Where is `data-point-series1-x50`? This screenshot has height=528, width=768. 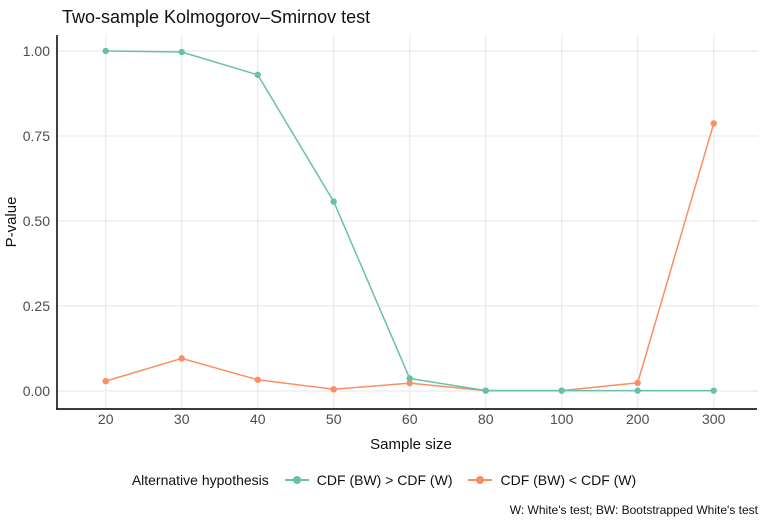 data-point-series1-x50 is located at coordinates (333, 389).